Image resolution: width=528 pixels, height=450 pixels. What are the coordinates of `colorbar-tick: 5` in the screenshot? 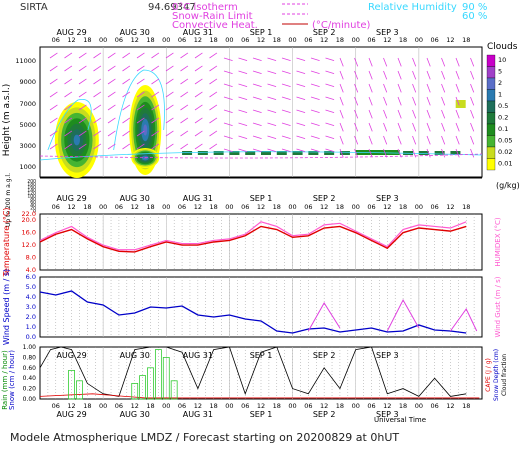 It's located at (500, 72).